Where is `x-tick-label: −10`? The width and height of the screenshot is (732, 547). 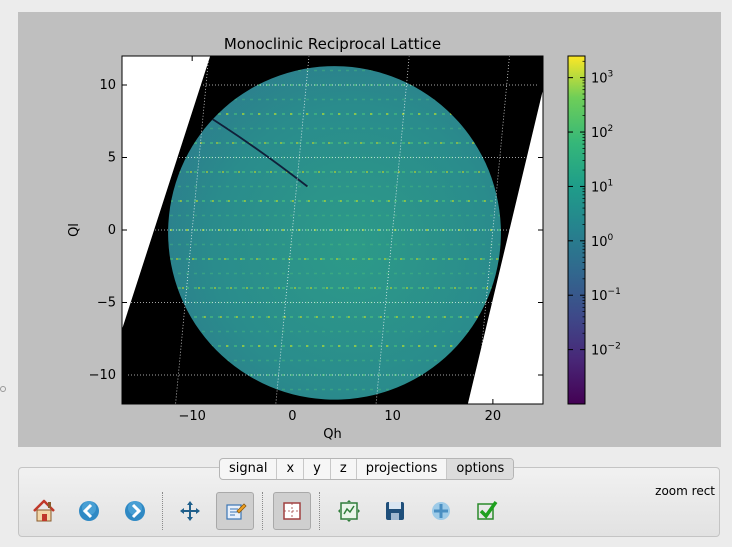
x-tick-label: −10 is located at coordinates (191, 416).